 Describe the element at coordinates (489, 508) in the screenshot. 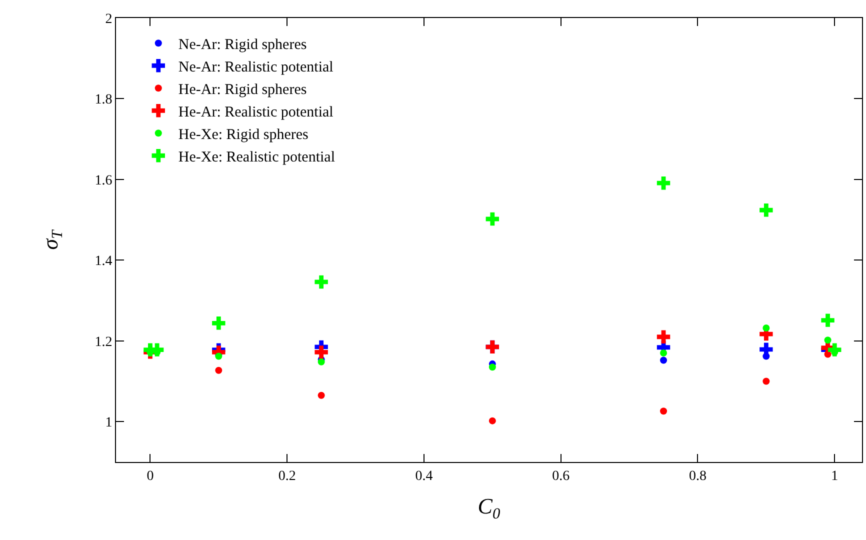

I see `x-axis-title: C$_{0}$` at that location.